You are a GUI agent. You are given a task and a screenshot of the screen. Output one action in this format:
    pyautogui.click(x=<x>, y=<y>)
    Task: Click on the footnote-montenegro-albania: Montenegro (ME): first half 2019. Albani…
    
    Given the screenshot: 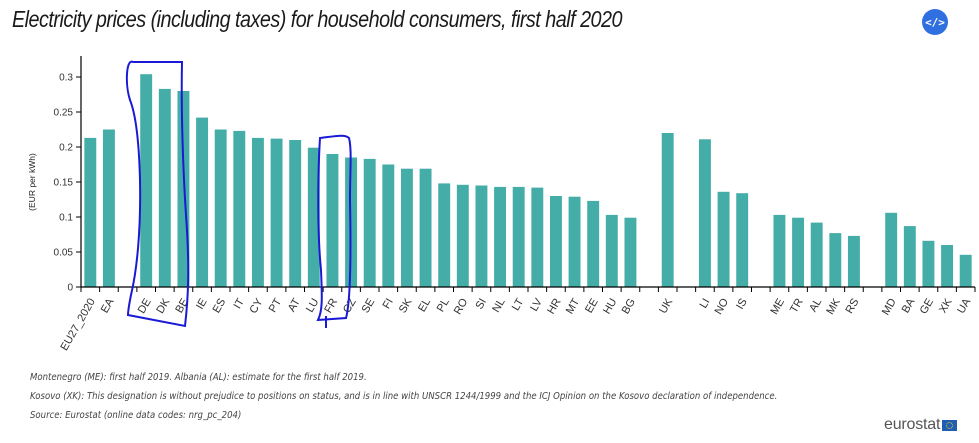 What is the action you would take?
    pyautogui.click(x=198, y=377)
    